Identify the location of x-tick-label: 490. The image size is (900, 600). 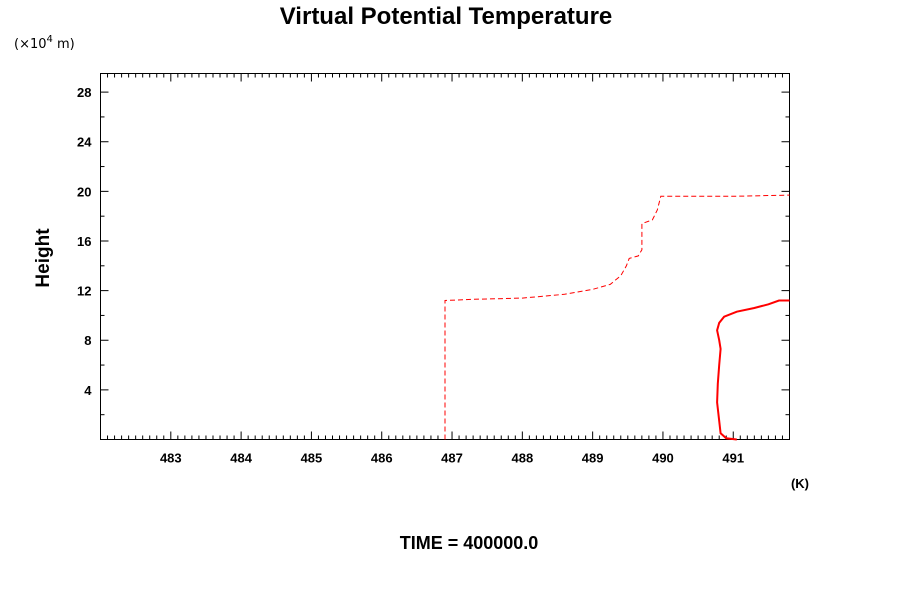
(663, 458).